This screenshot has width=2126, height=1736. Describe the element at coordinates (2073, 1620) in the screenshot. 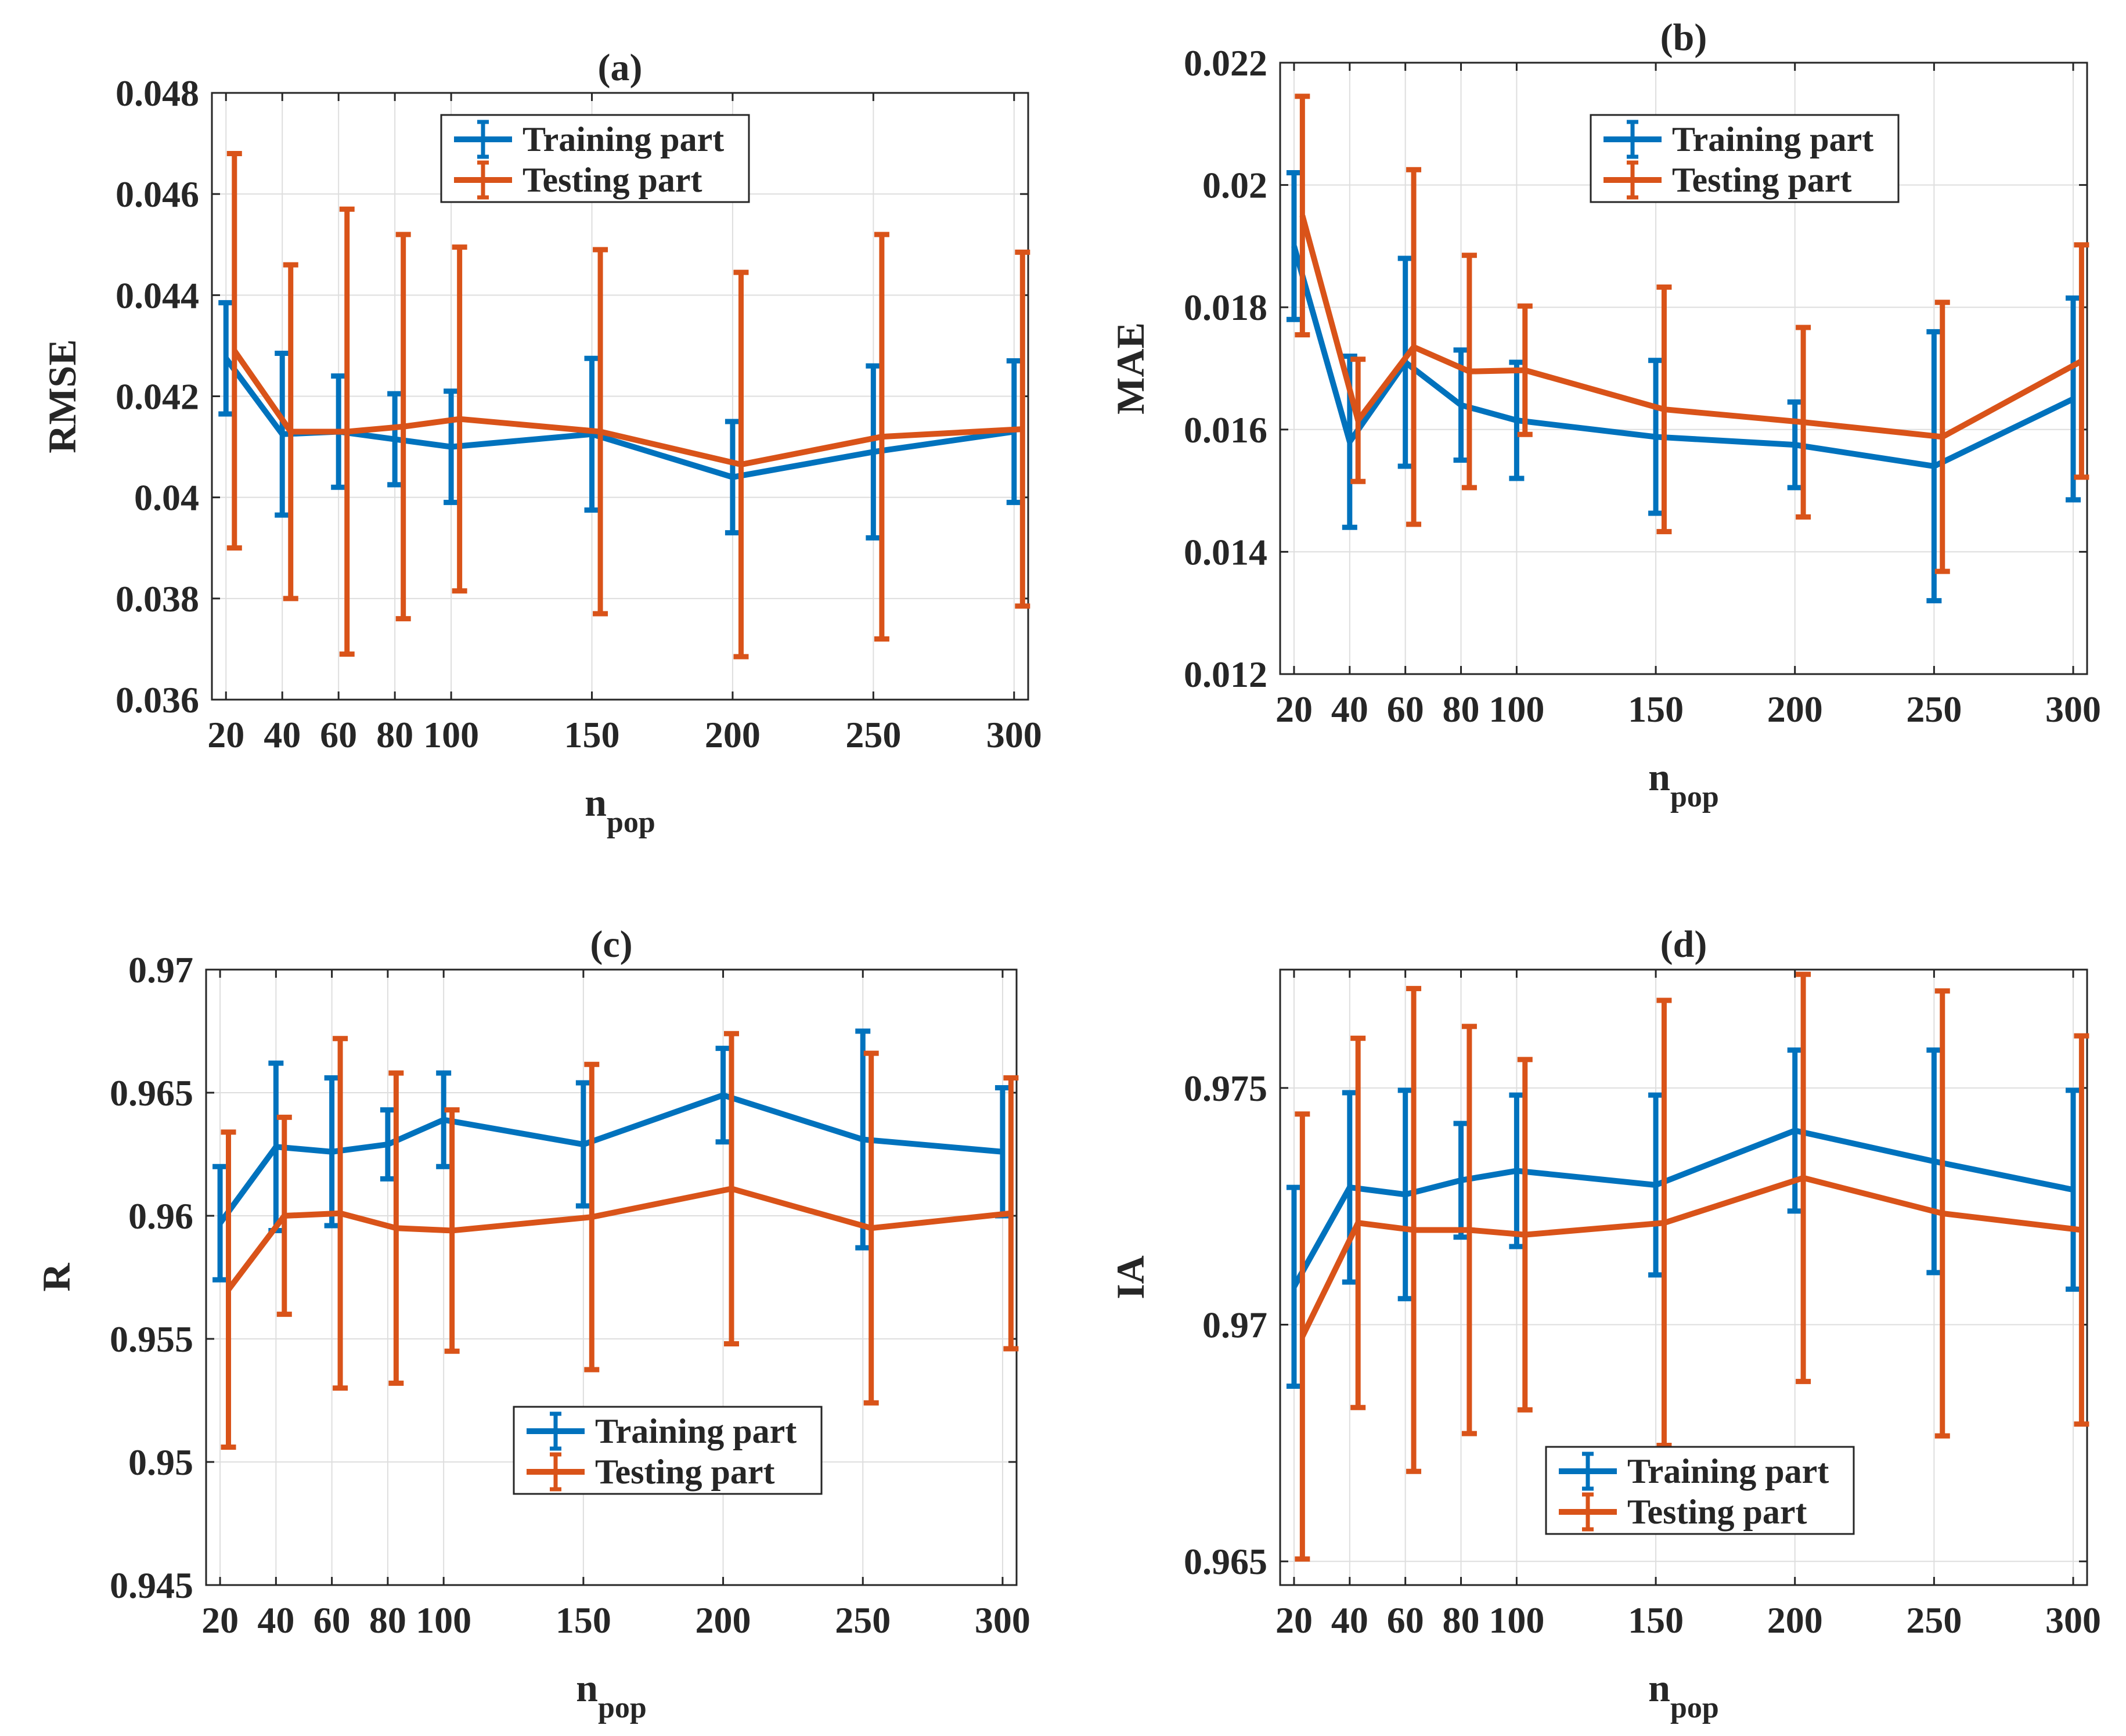

I see `x-tick-label-d-8: 300` at that location.